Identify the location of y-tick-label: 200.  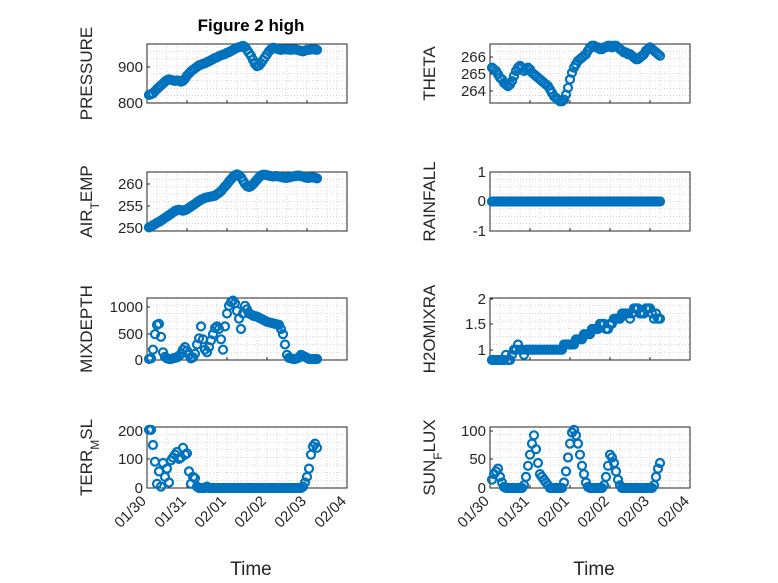
(130, 431).